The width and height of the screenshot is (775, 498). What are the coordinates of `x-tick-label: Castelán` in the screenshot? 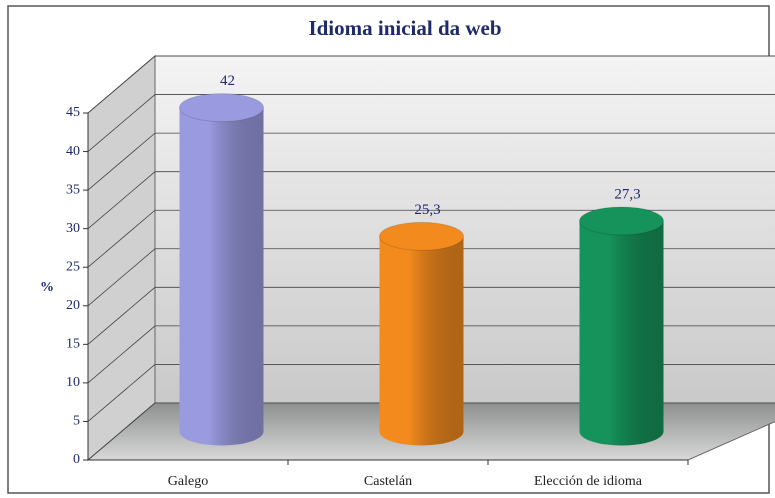 It's located at (388, 481).